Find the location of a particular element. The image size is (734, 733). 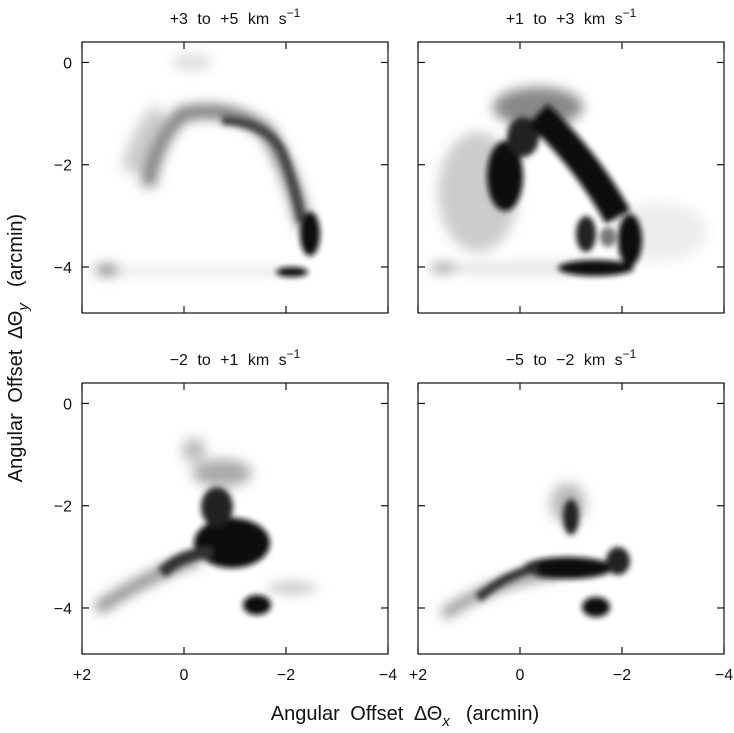

panel-title: −2 to +1 km s−1 is located at coordinates (235, 358).